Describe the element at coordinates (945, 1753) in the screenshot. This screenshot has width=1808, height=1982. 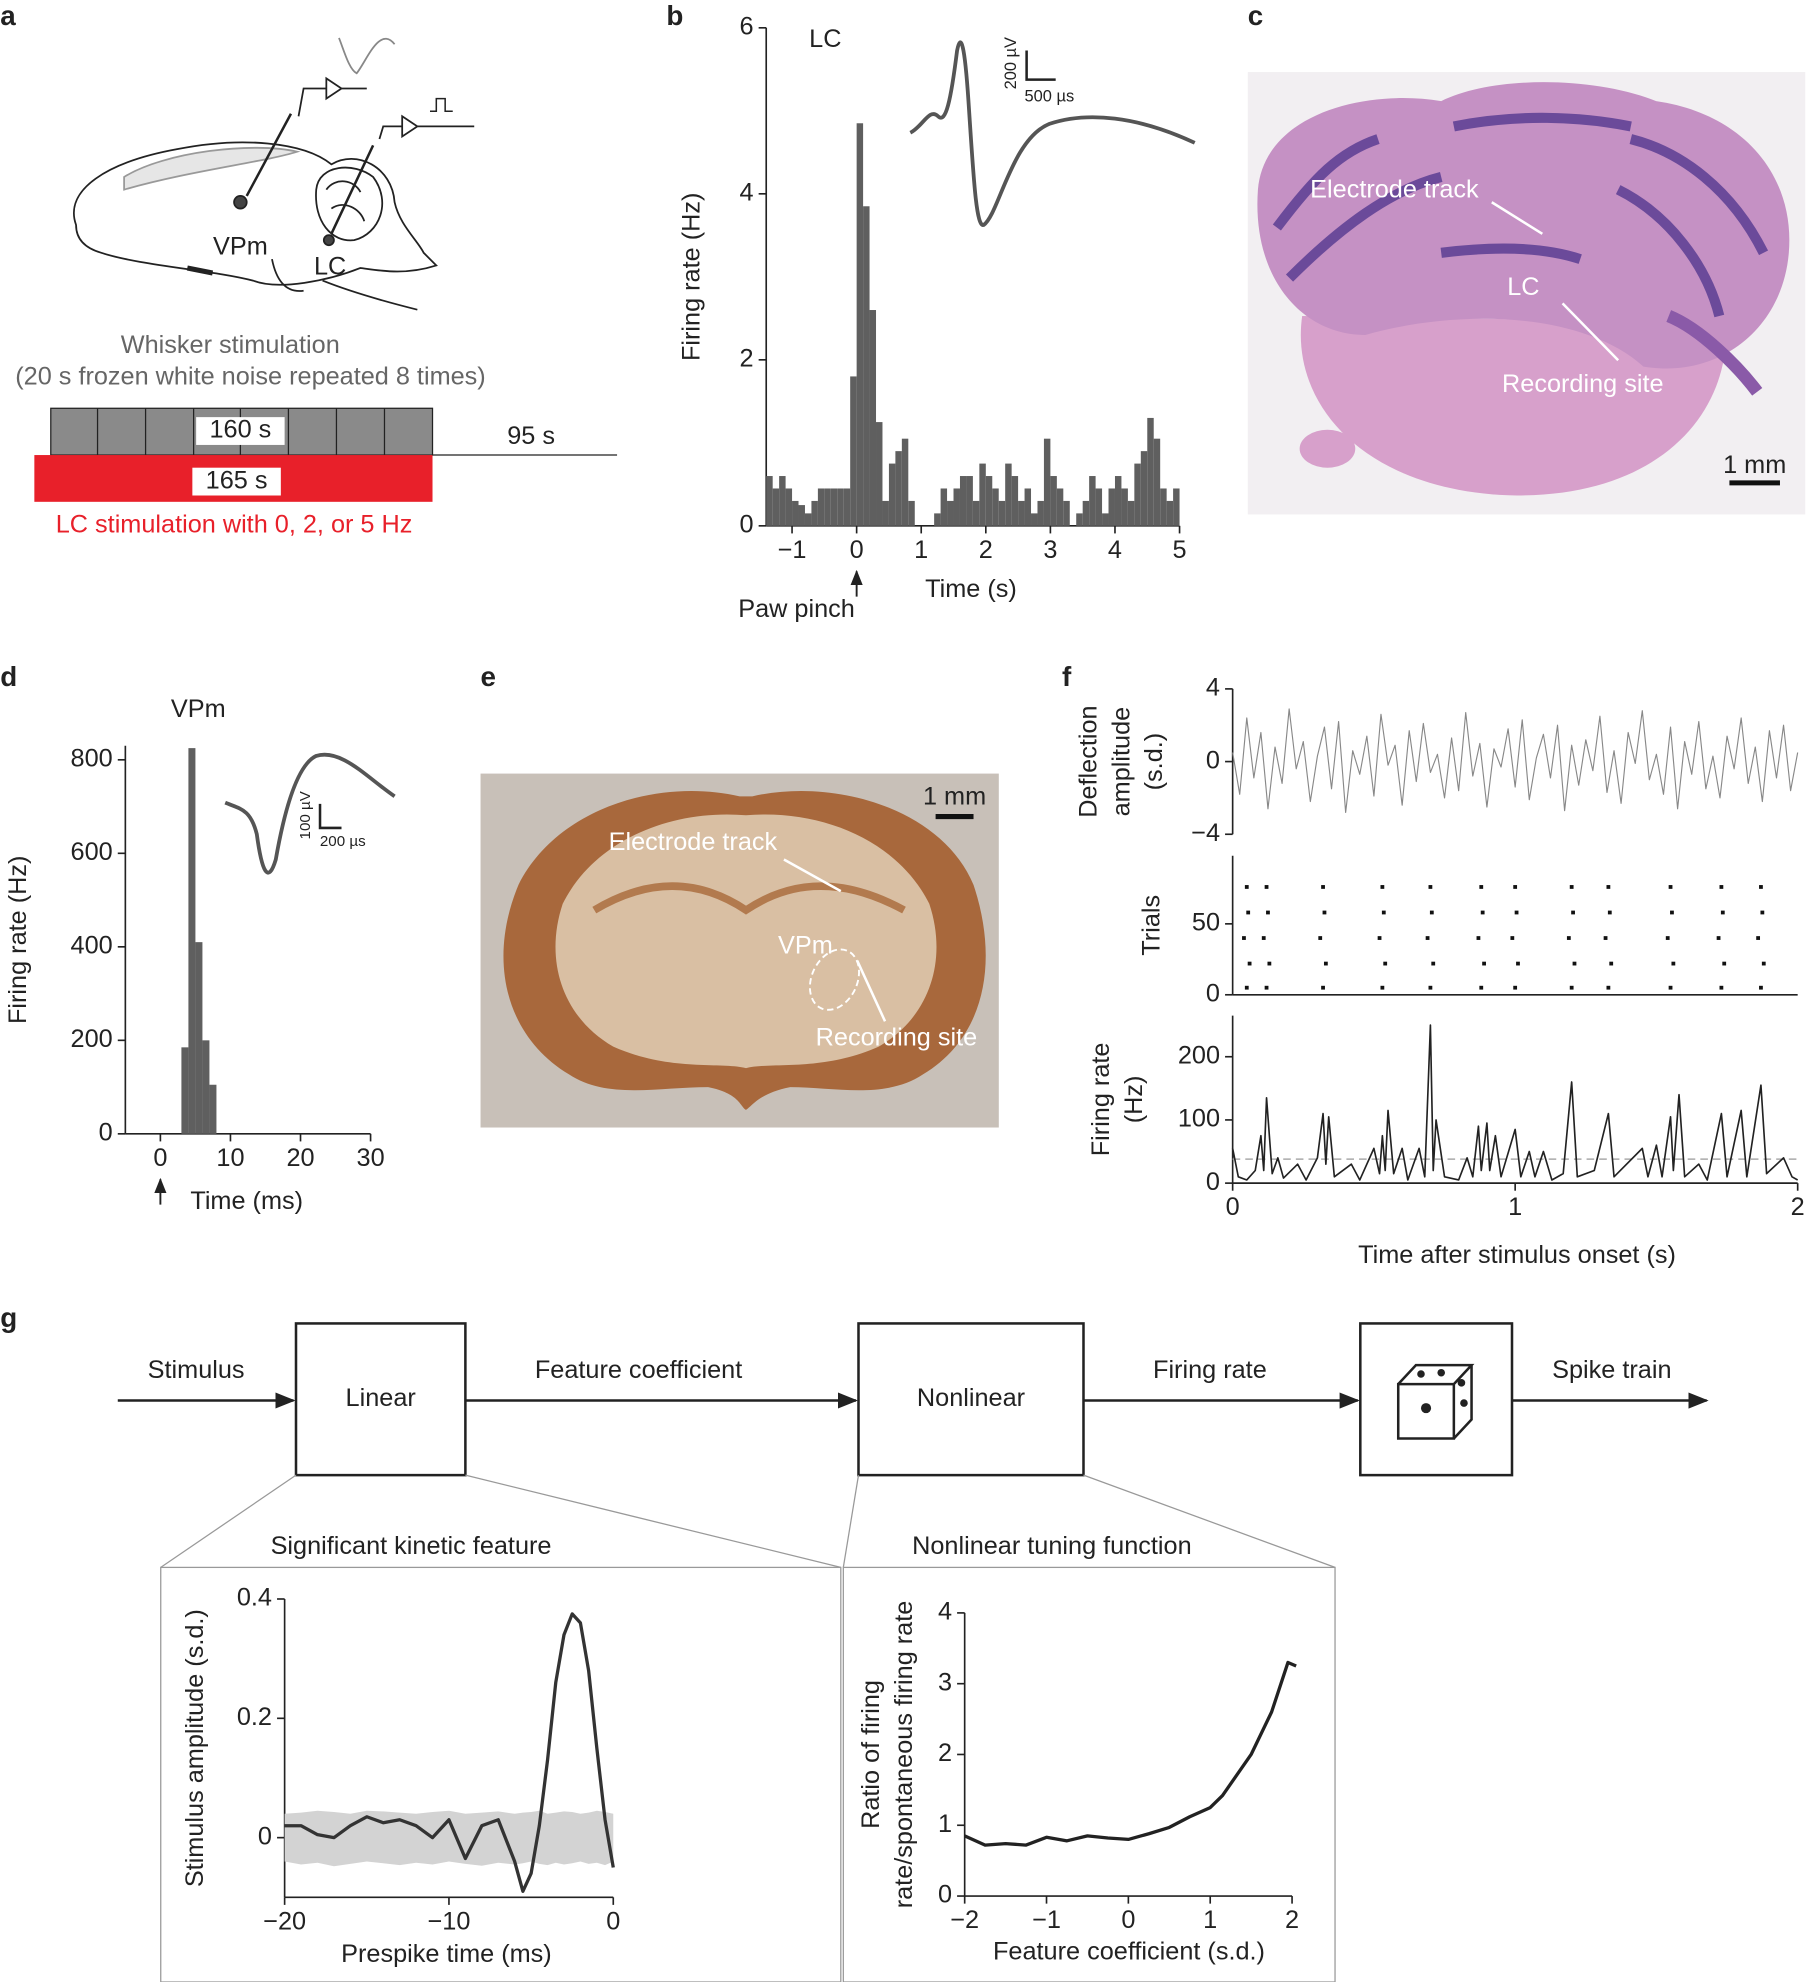
I see `y-tick-label: 2` at that location.